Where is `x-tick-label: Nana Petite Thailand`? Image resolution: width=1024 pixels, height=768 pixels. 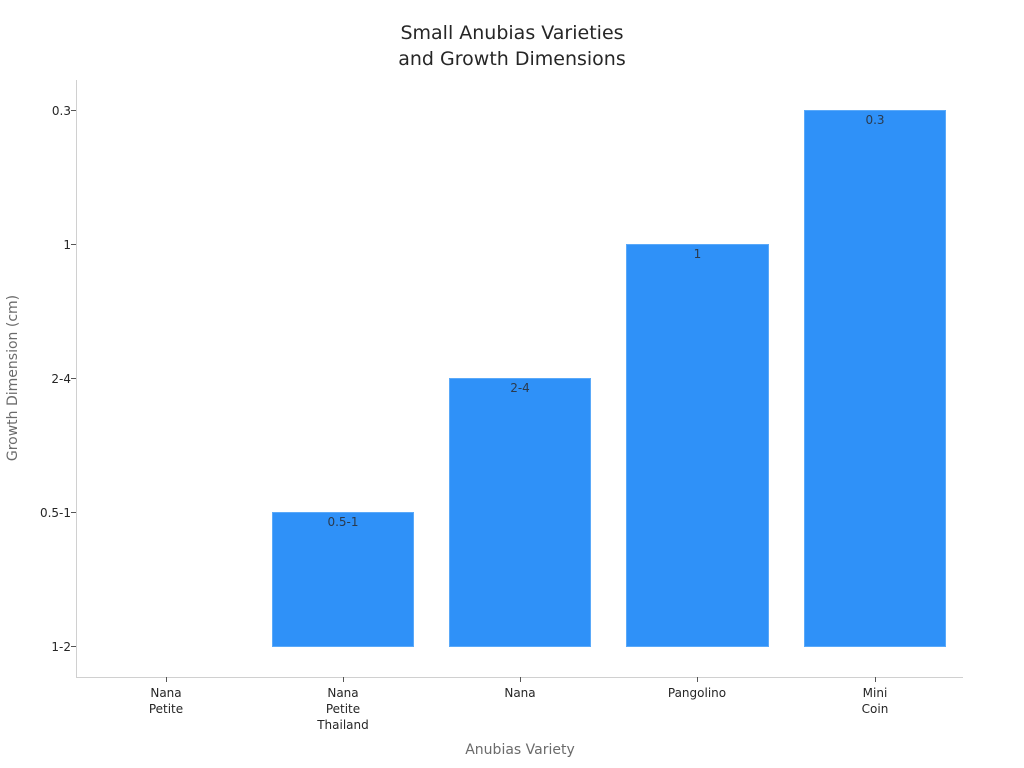 x-tick-label: Nana Petite Thailand is located at coordinates (343, 709).